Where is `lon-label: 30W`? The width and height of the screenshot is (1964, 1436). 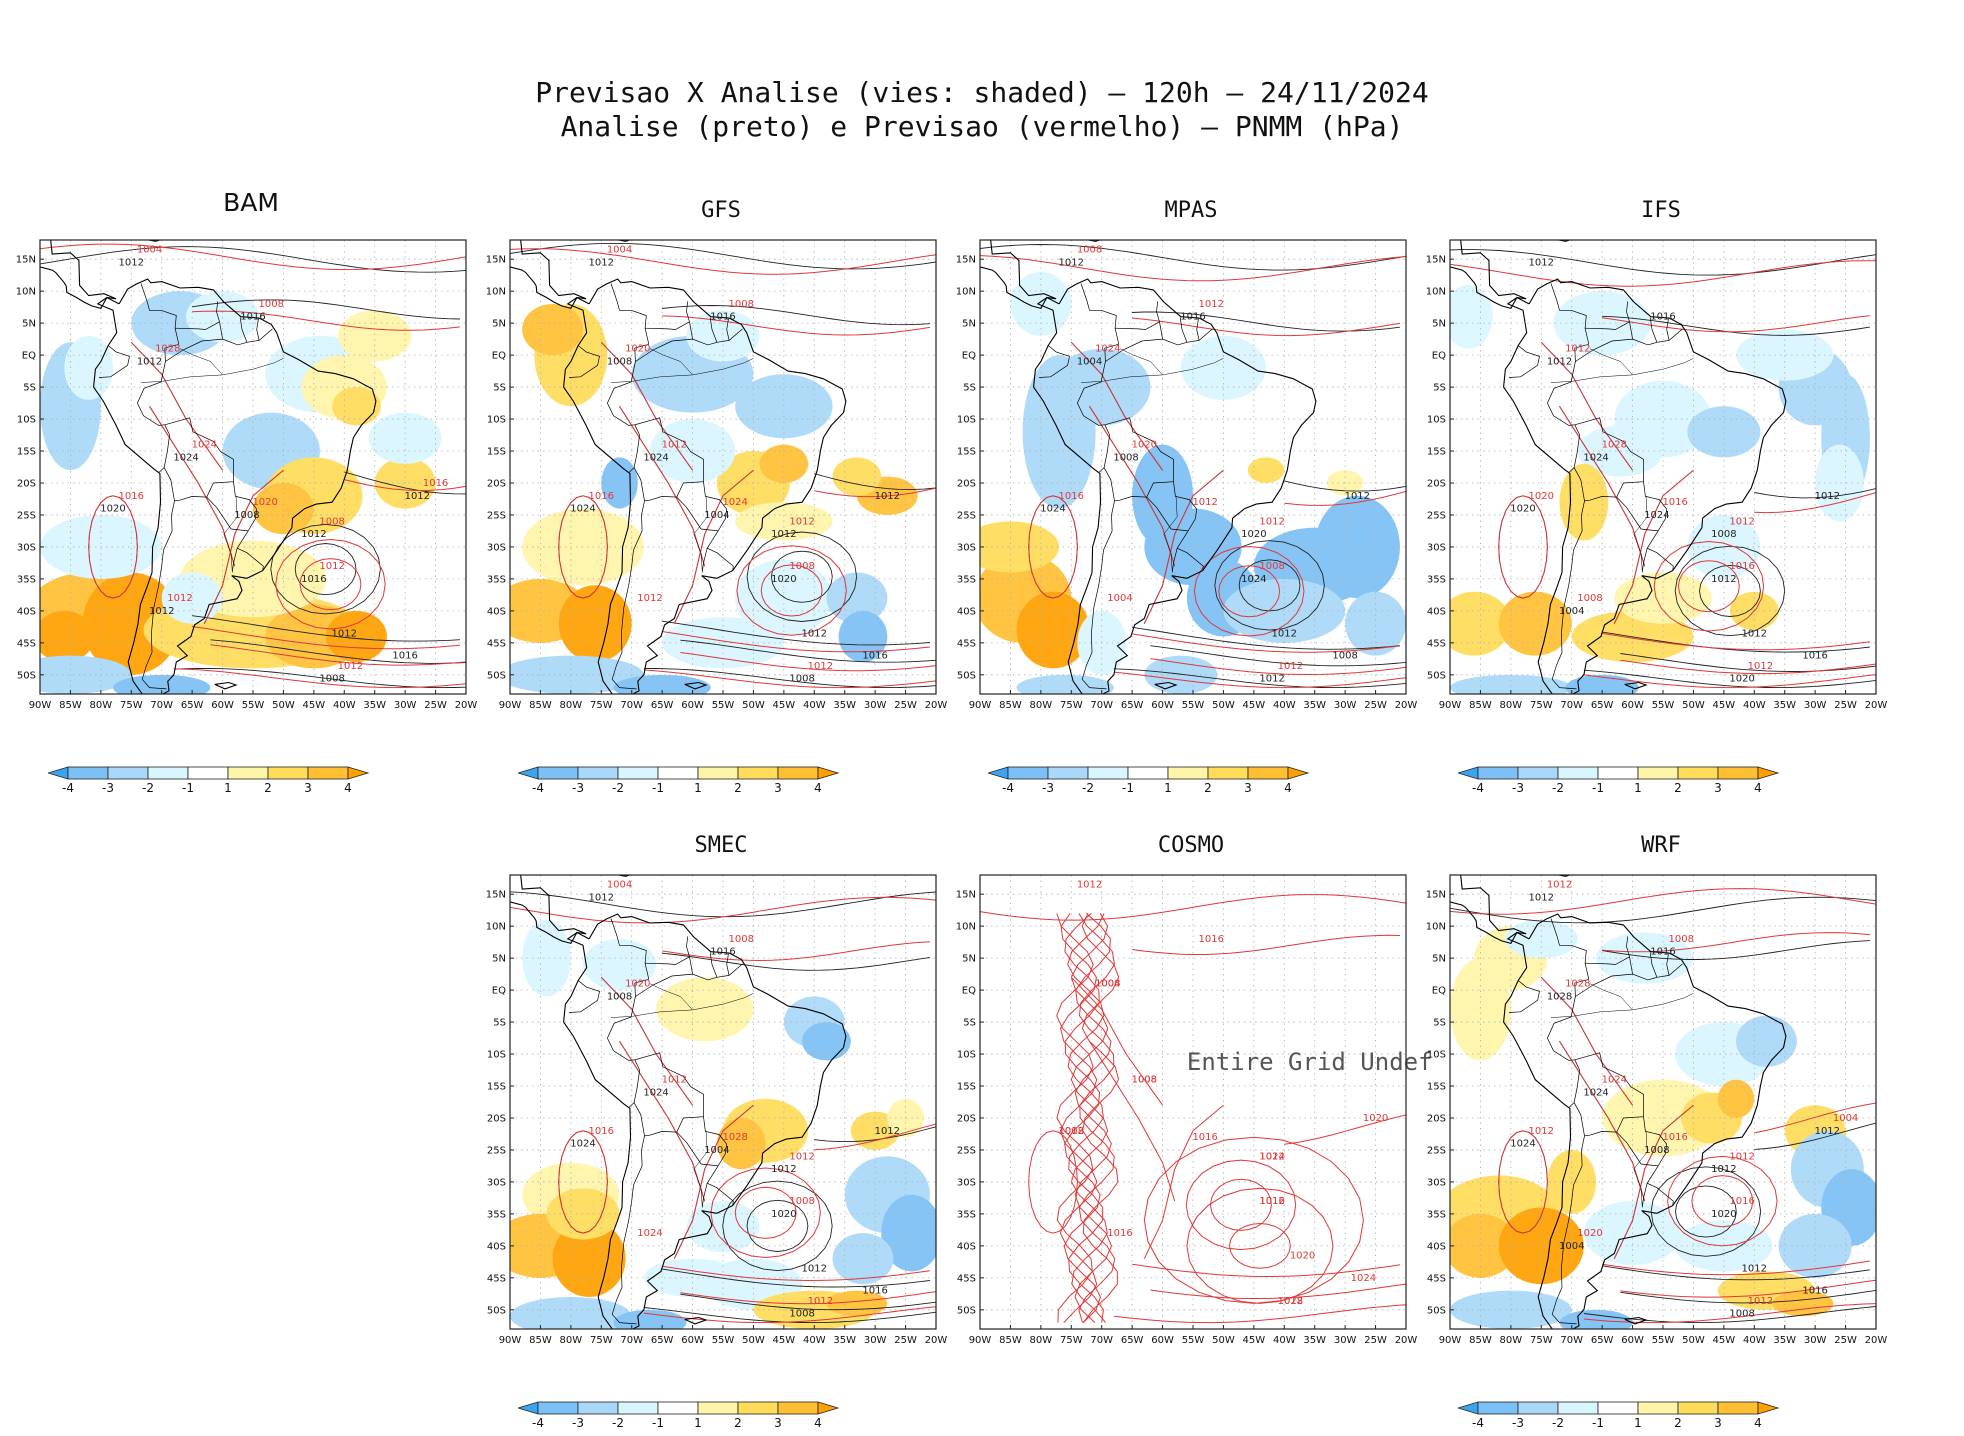 lon-label: 30W is located at coordinates (875, 1340).